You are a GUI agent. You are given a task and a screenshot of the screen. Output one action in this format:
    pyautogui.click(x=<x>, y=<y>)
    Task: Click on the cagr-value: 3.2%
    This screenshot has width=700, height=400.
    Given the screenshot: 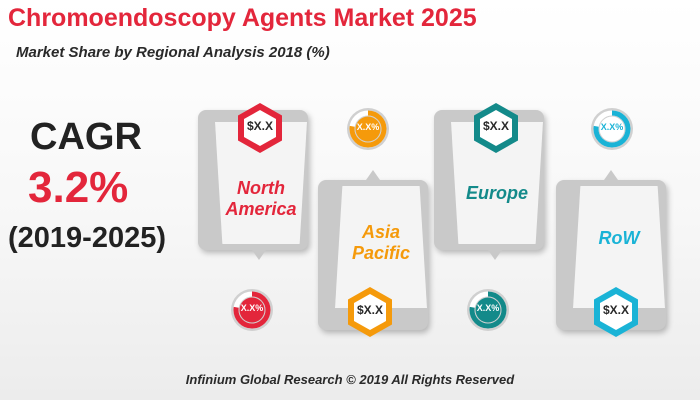 What is the action you would take?
    pyautogui.click(x=78, y=187)
    